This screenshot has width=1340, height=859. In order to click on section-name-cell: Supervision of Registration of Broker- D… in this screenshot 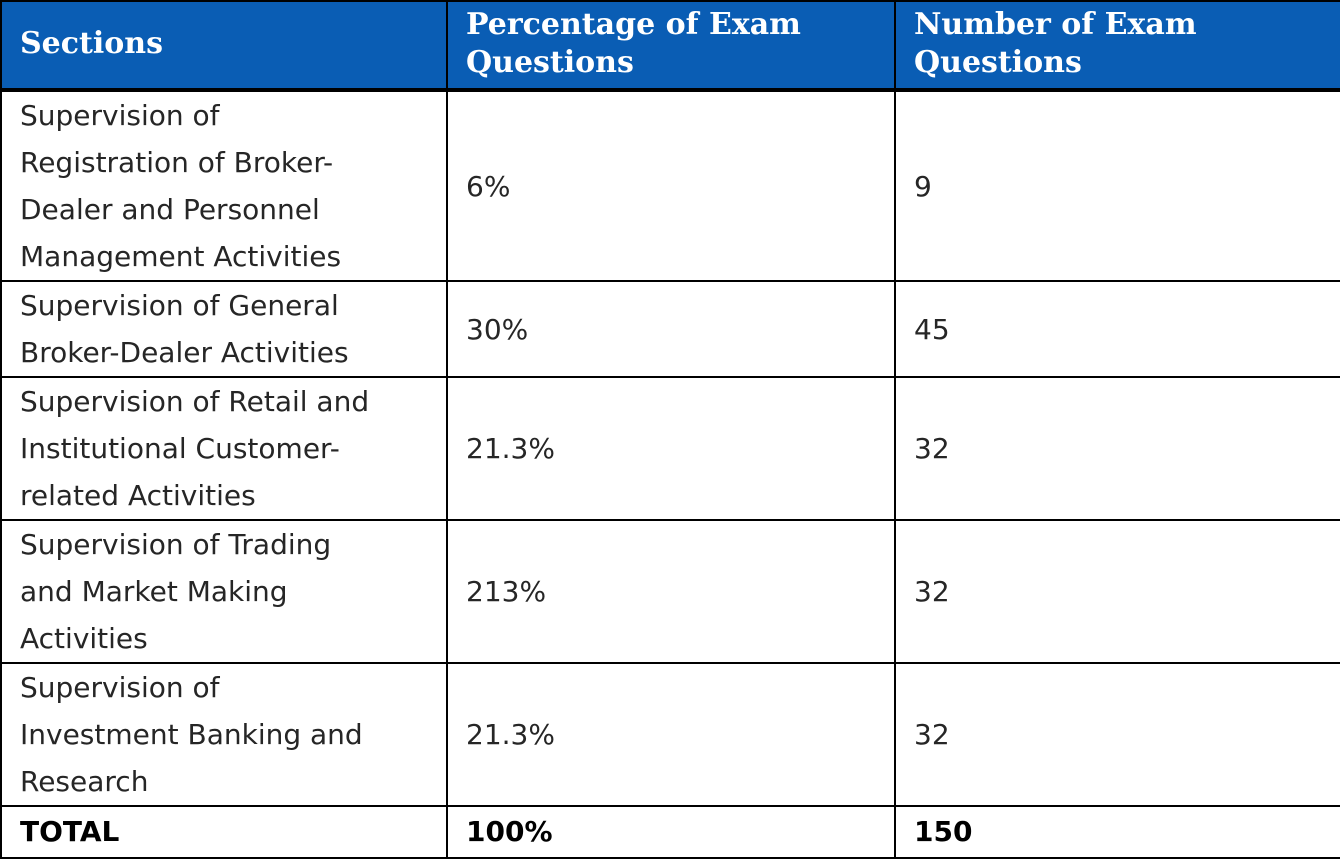, I will do `click(224, 185)`.